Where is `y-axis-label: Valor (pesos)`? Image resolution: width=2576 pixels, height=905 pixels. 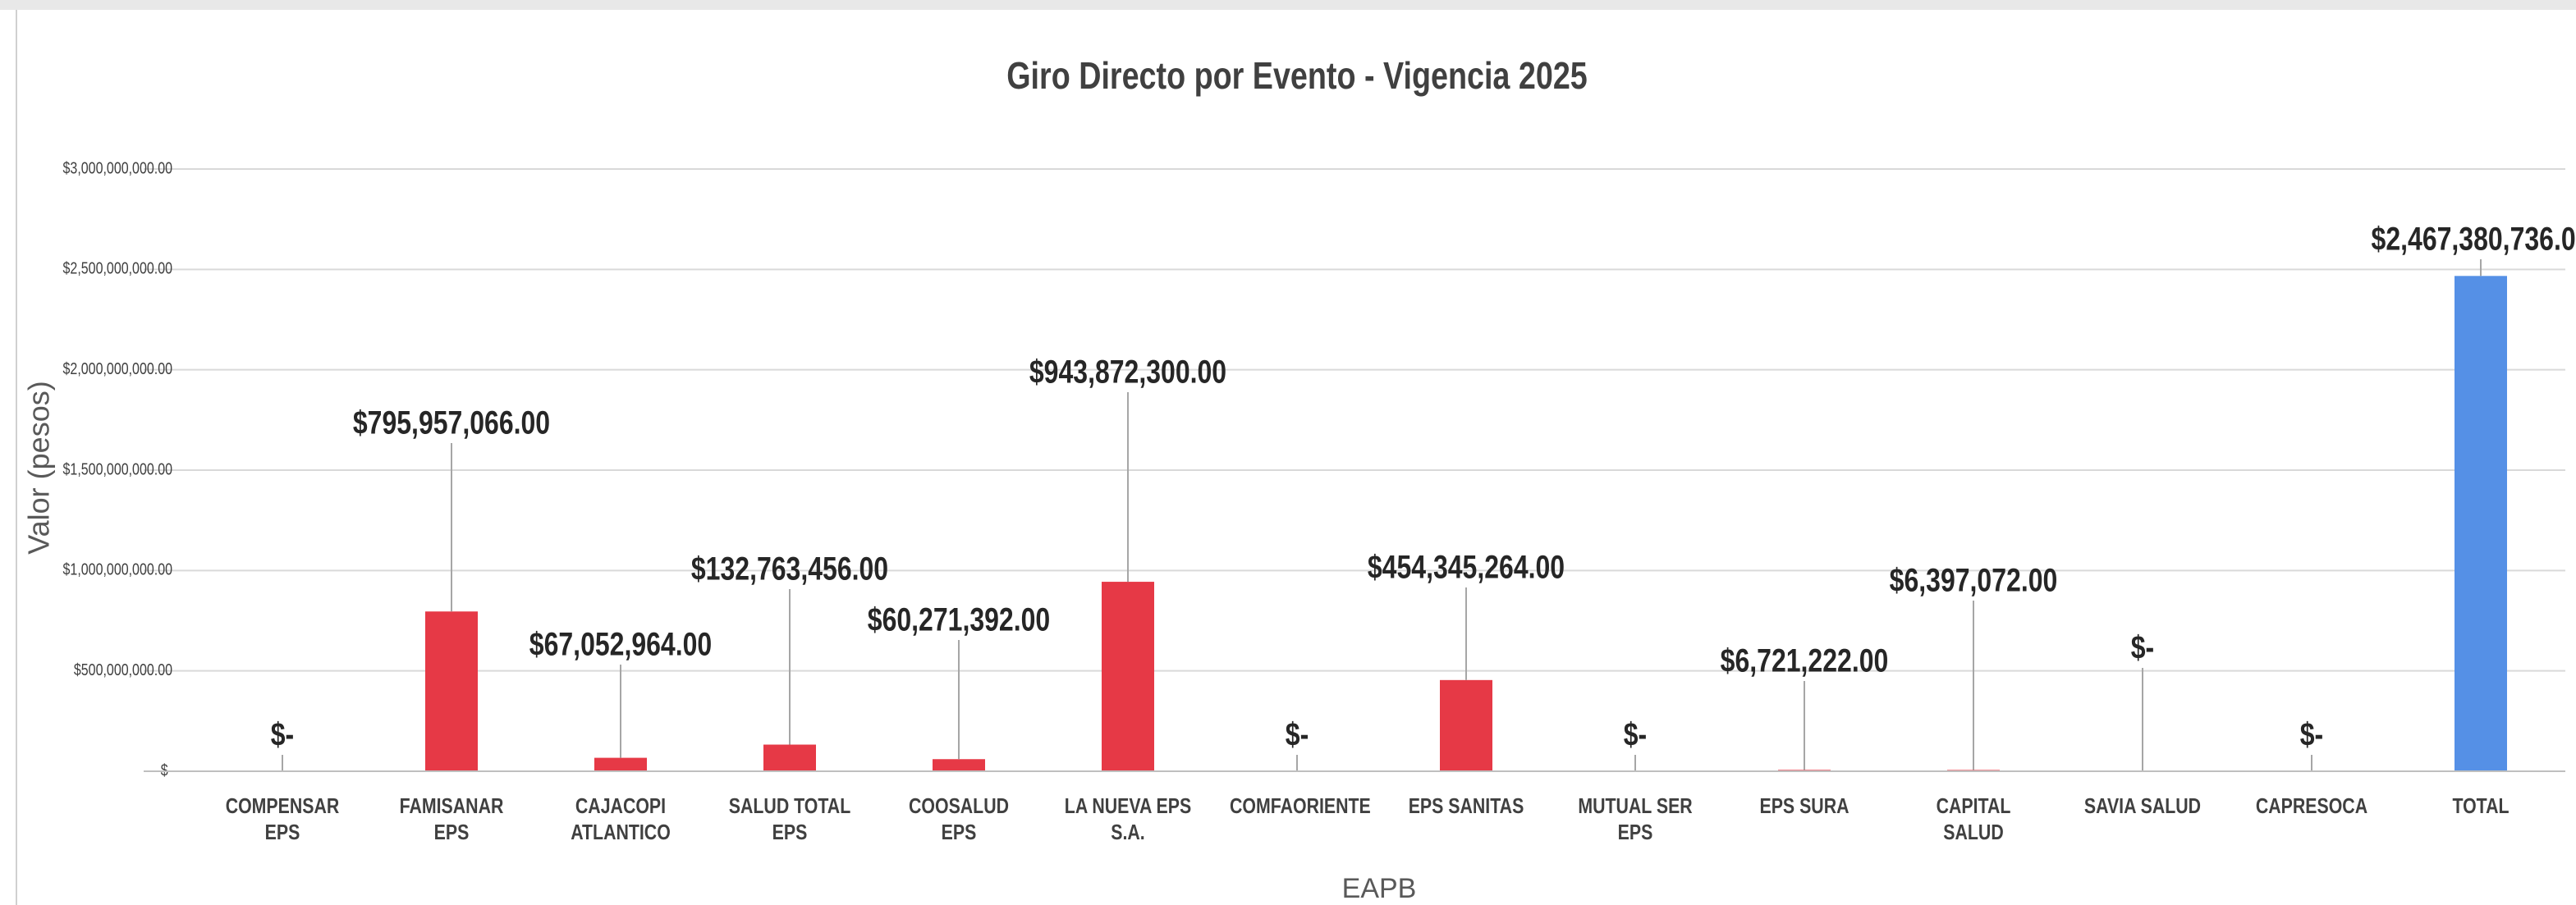
y-axis-label: Valor (pesos) is located at coordinates (39, 467).